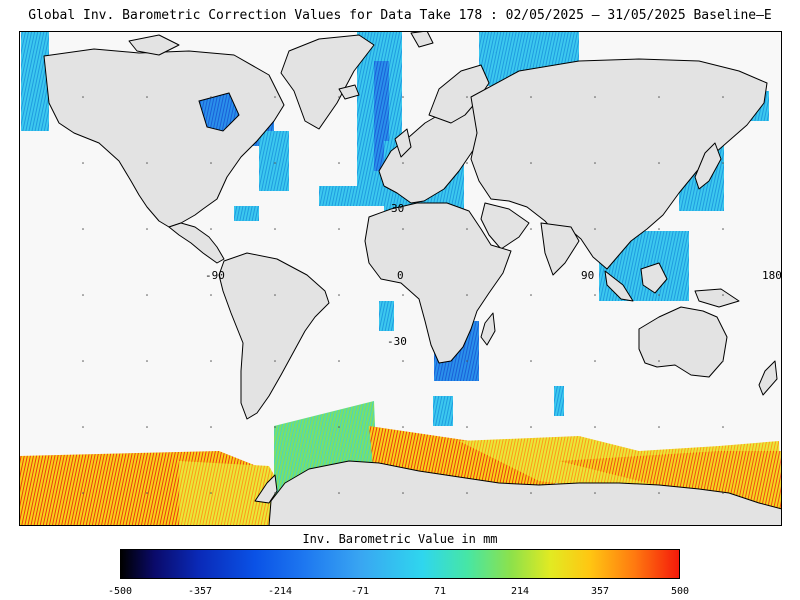 This screenshot has width=800, height=600. Describe the element at coordinates (200, 591) in the screenshot. I see `colorbar-tick-label: -357` at that location.